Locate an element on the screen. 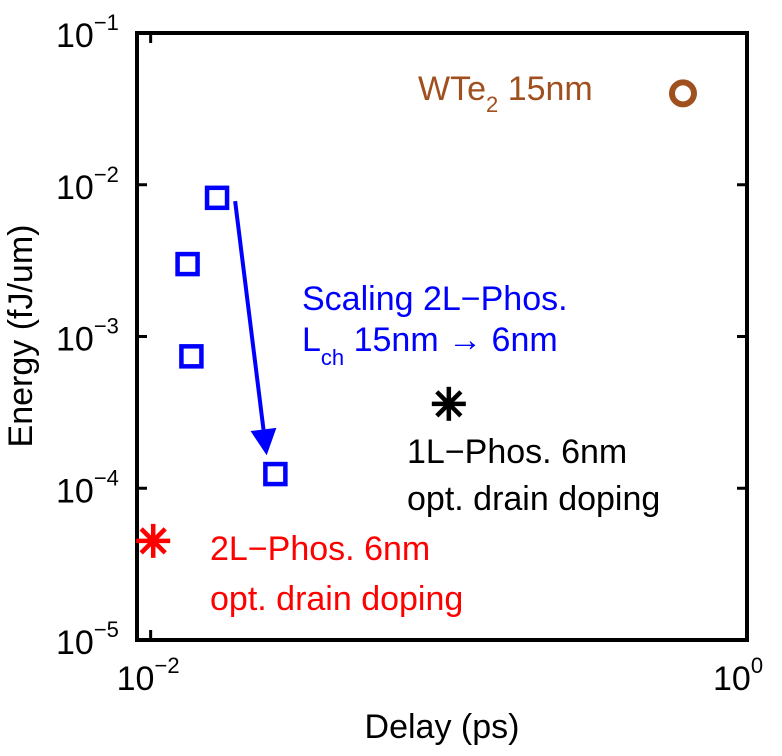 The width and height of the screenshot is (782, 756). scaling-label-line1: Scaling 2L−Phos. is located at coordinates (435, 299).